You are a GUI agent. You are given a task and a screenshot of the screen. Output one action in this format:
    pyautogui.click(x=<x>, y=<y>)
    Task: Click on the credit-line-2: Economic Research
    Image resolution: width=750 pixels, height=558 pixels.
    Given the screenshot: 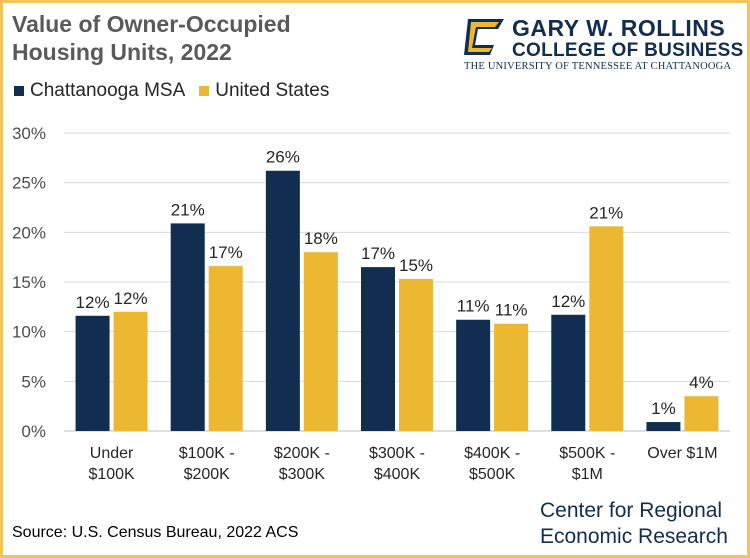 What is the action you would take?
    pyautogui.click(x=634, y=536)
    